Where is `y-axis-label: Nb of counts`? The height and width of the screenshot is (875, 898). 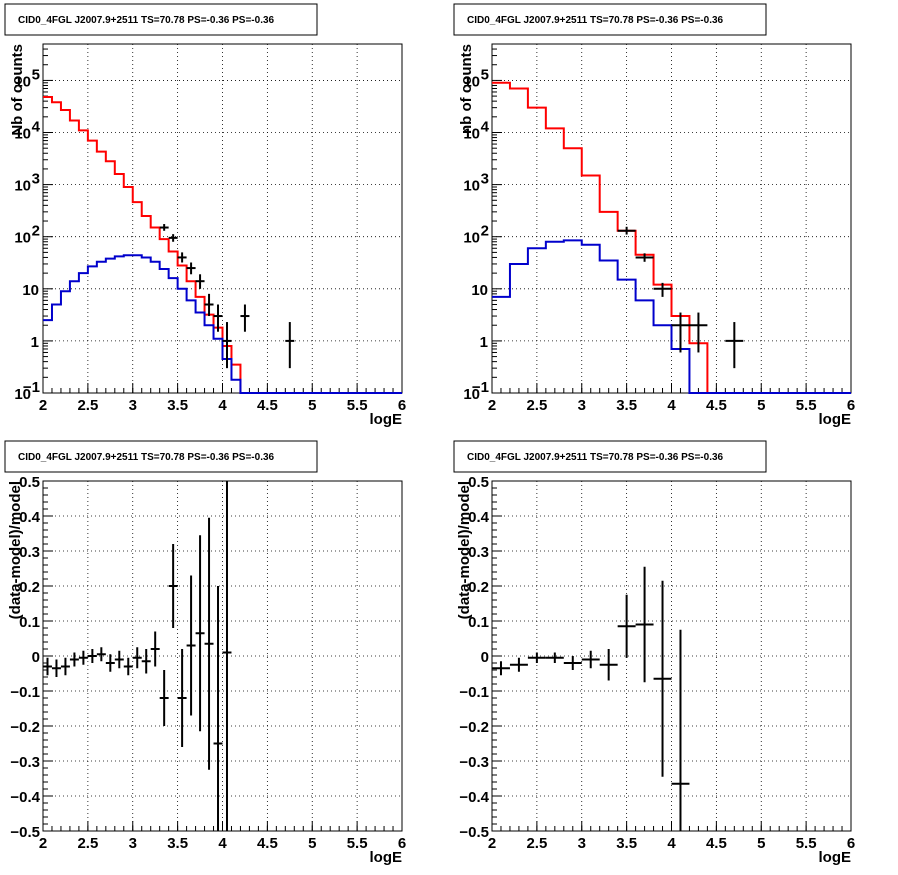
y-axis-label: Nb of counts is located at coordinates (17, 90).